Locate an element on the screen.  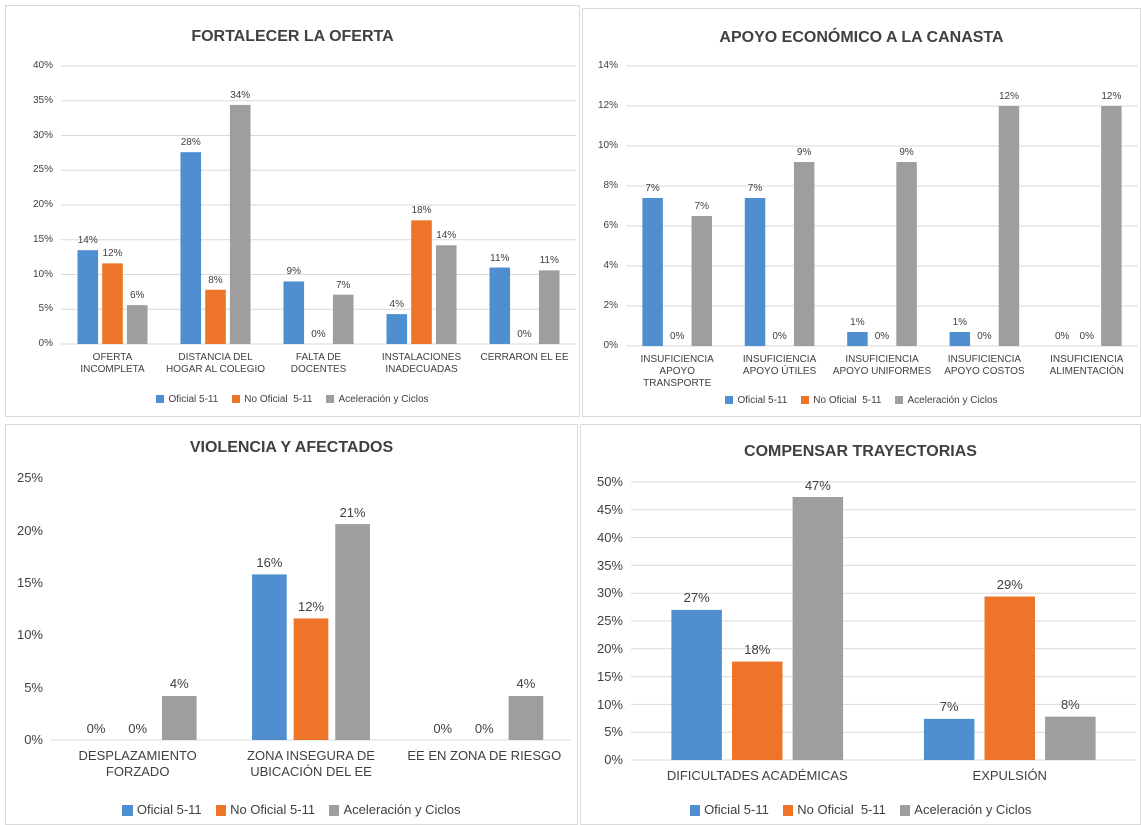
y-tick-label: 10% is located at coordinates (607, 145).